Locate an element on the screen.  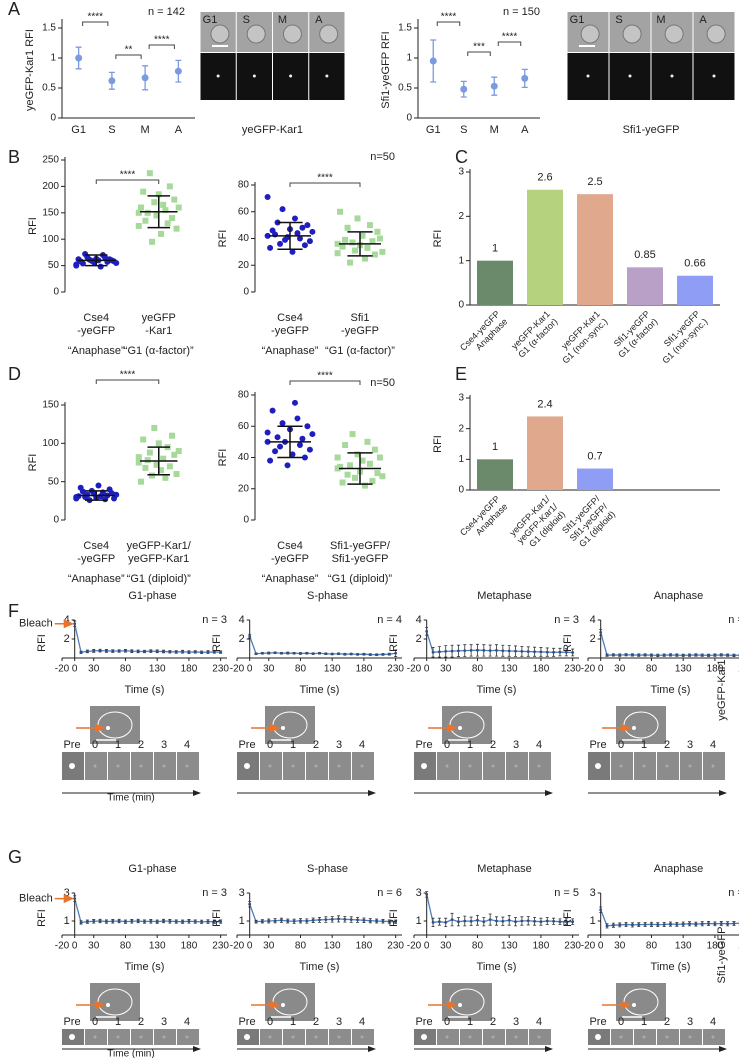
x-tick-label: yeGFP-Kar1/yeGFP-Kar1 is located at coordinates (159, 552).